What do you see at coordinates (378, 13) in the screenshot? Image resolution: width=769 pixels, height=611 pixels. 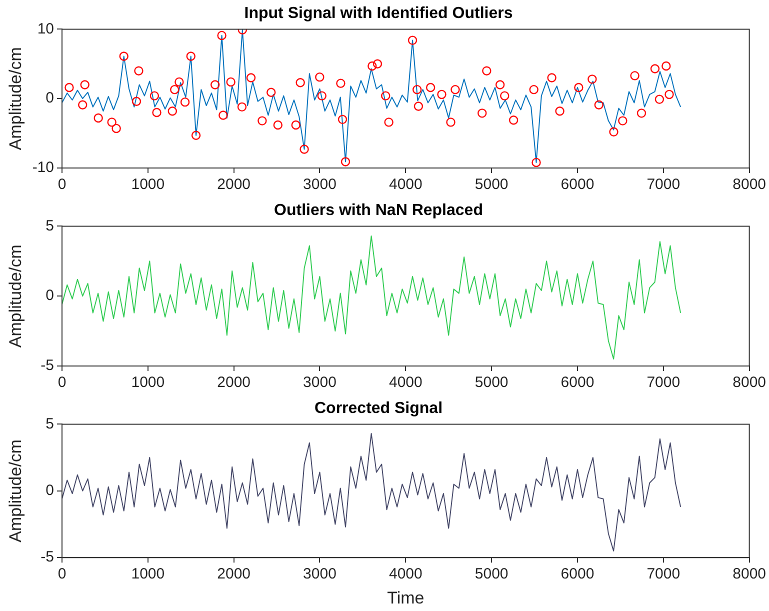 I see `chart-title: Input Signal with Identified Outliers` at bounding box center [378, 13].